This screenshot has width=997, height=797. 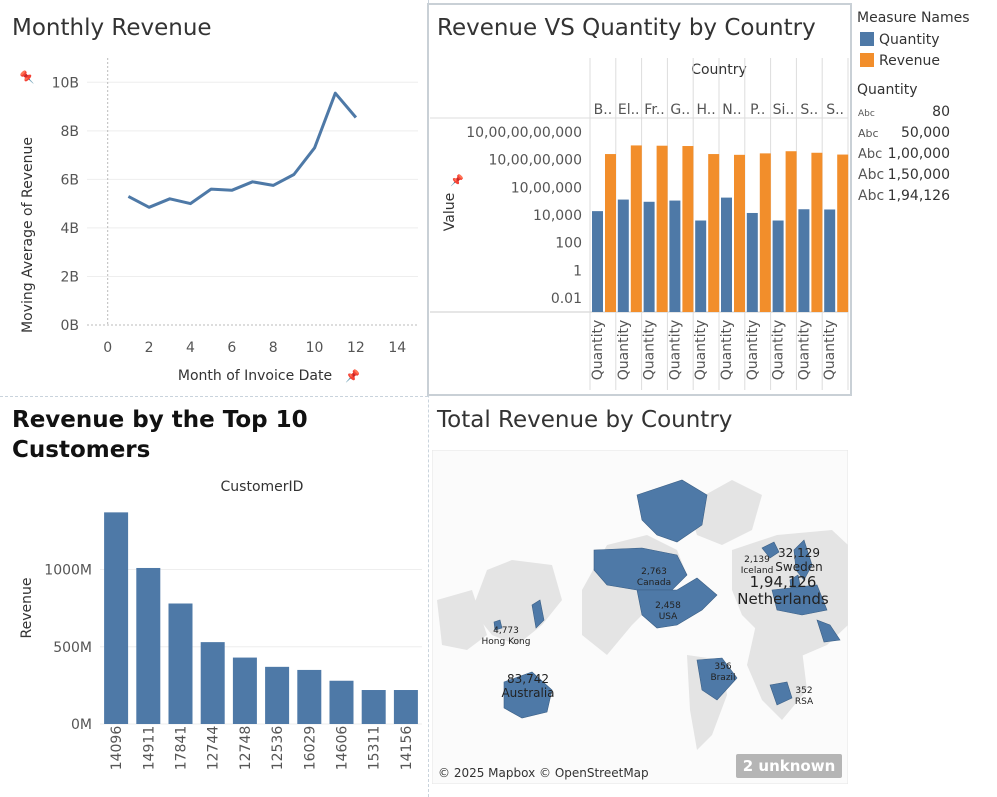 I want to click on size-legend-item: Abc 1,94,126, so click(x=904, y=196).